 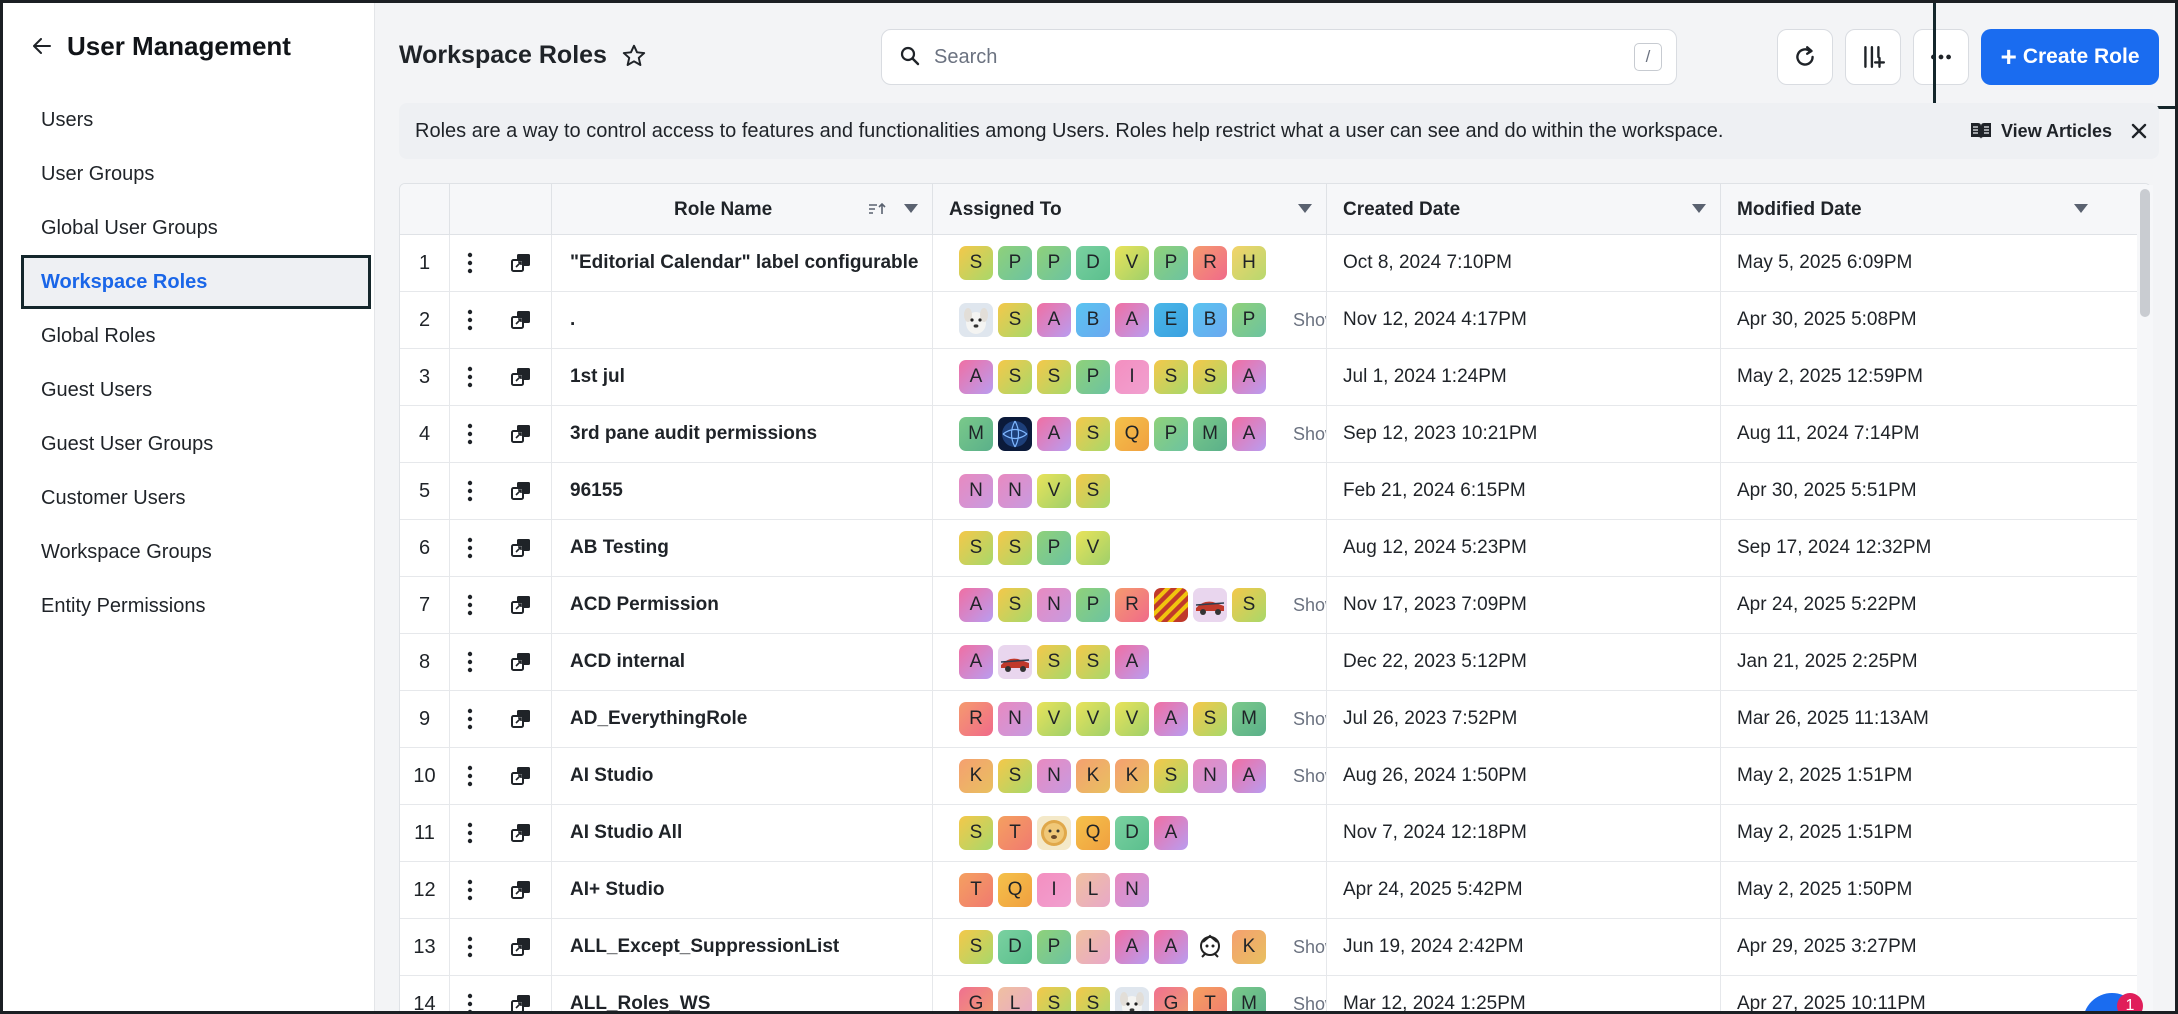 I want to click on role-name-cell: ACD internal, so click(x=742, y=662).